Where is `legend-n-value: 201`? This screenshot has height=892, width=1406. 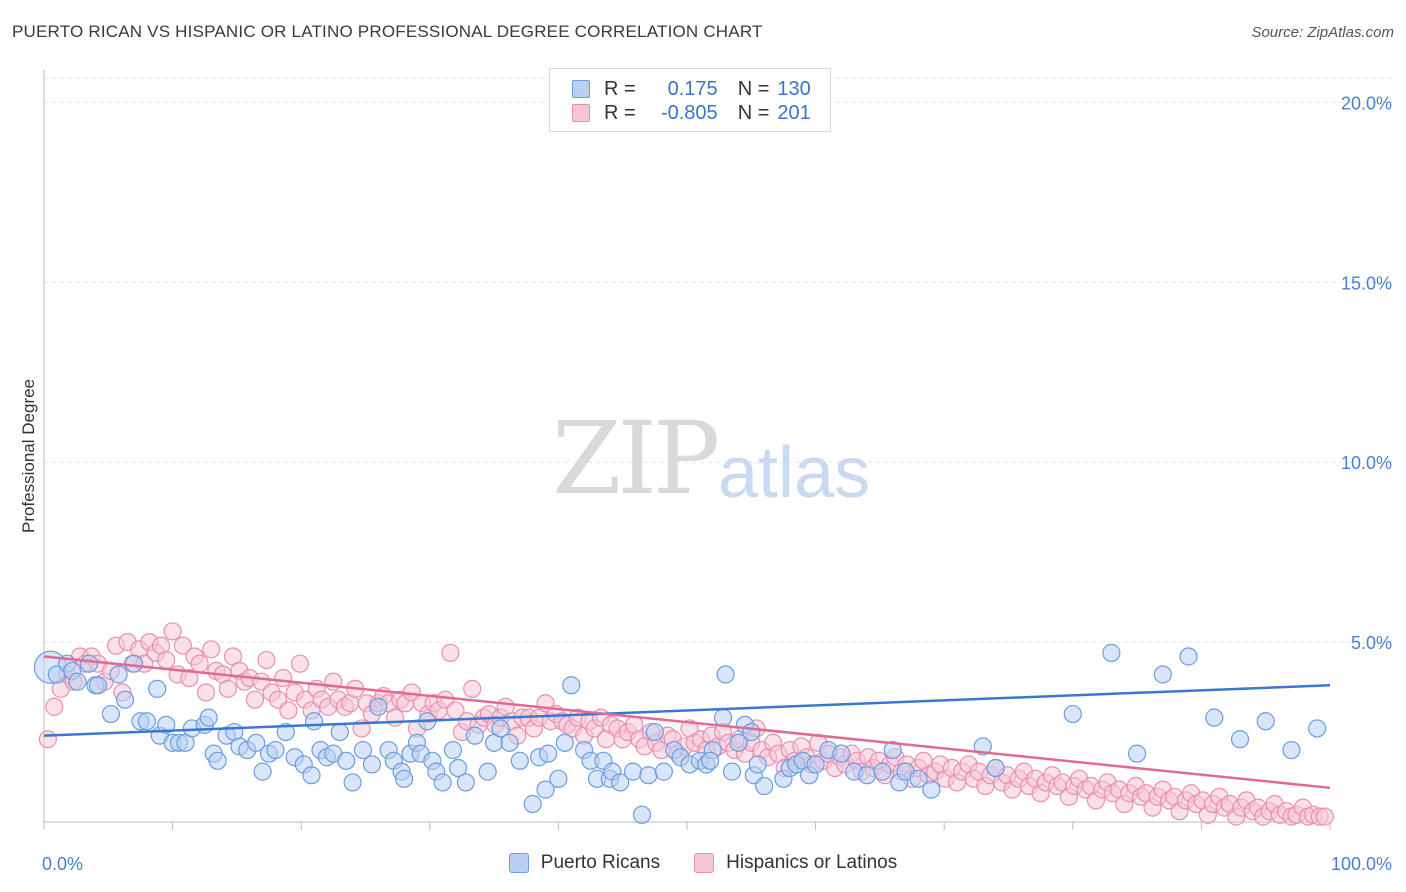 legend-n-value: 201 is located at coordinates (794, 112).